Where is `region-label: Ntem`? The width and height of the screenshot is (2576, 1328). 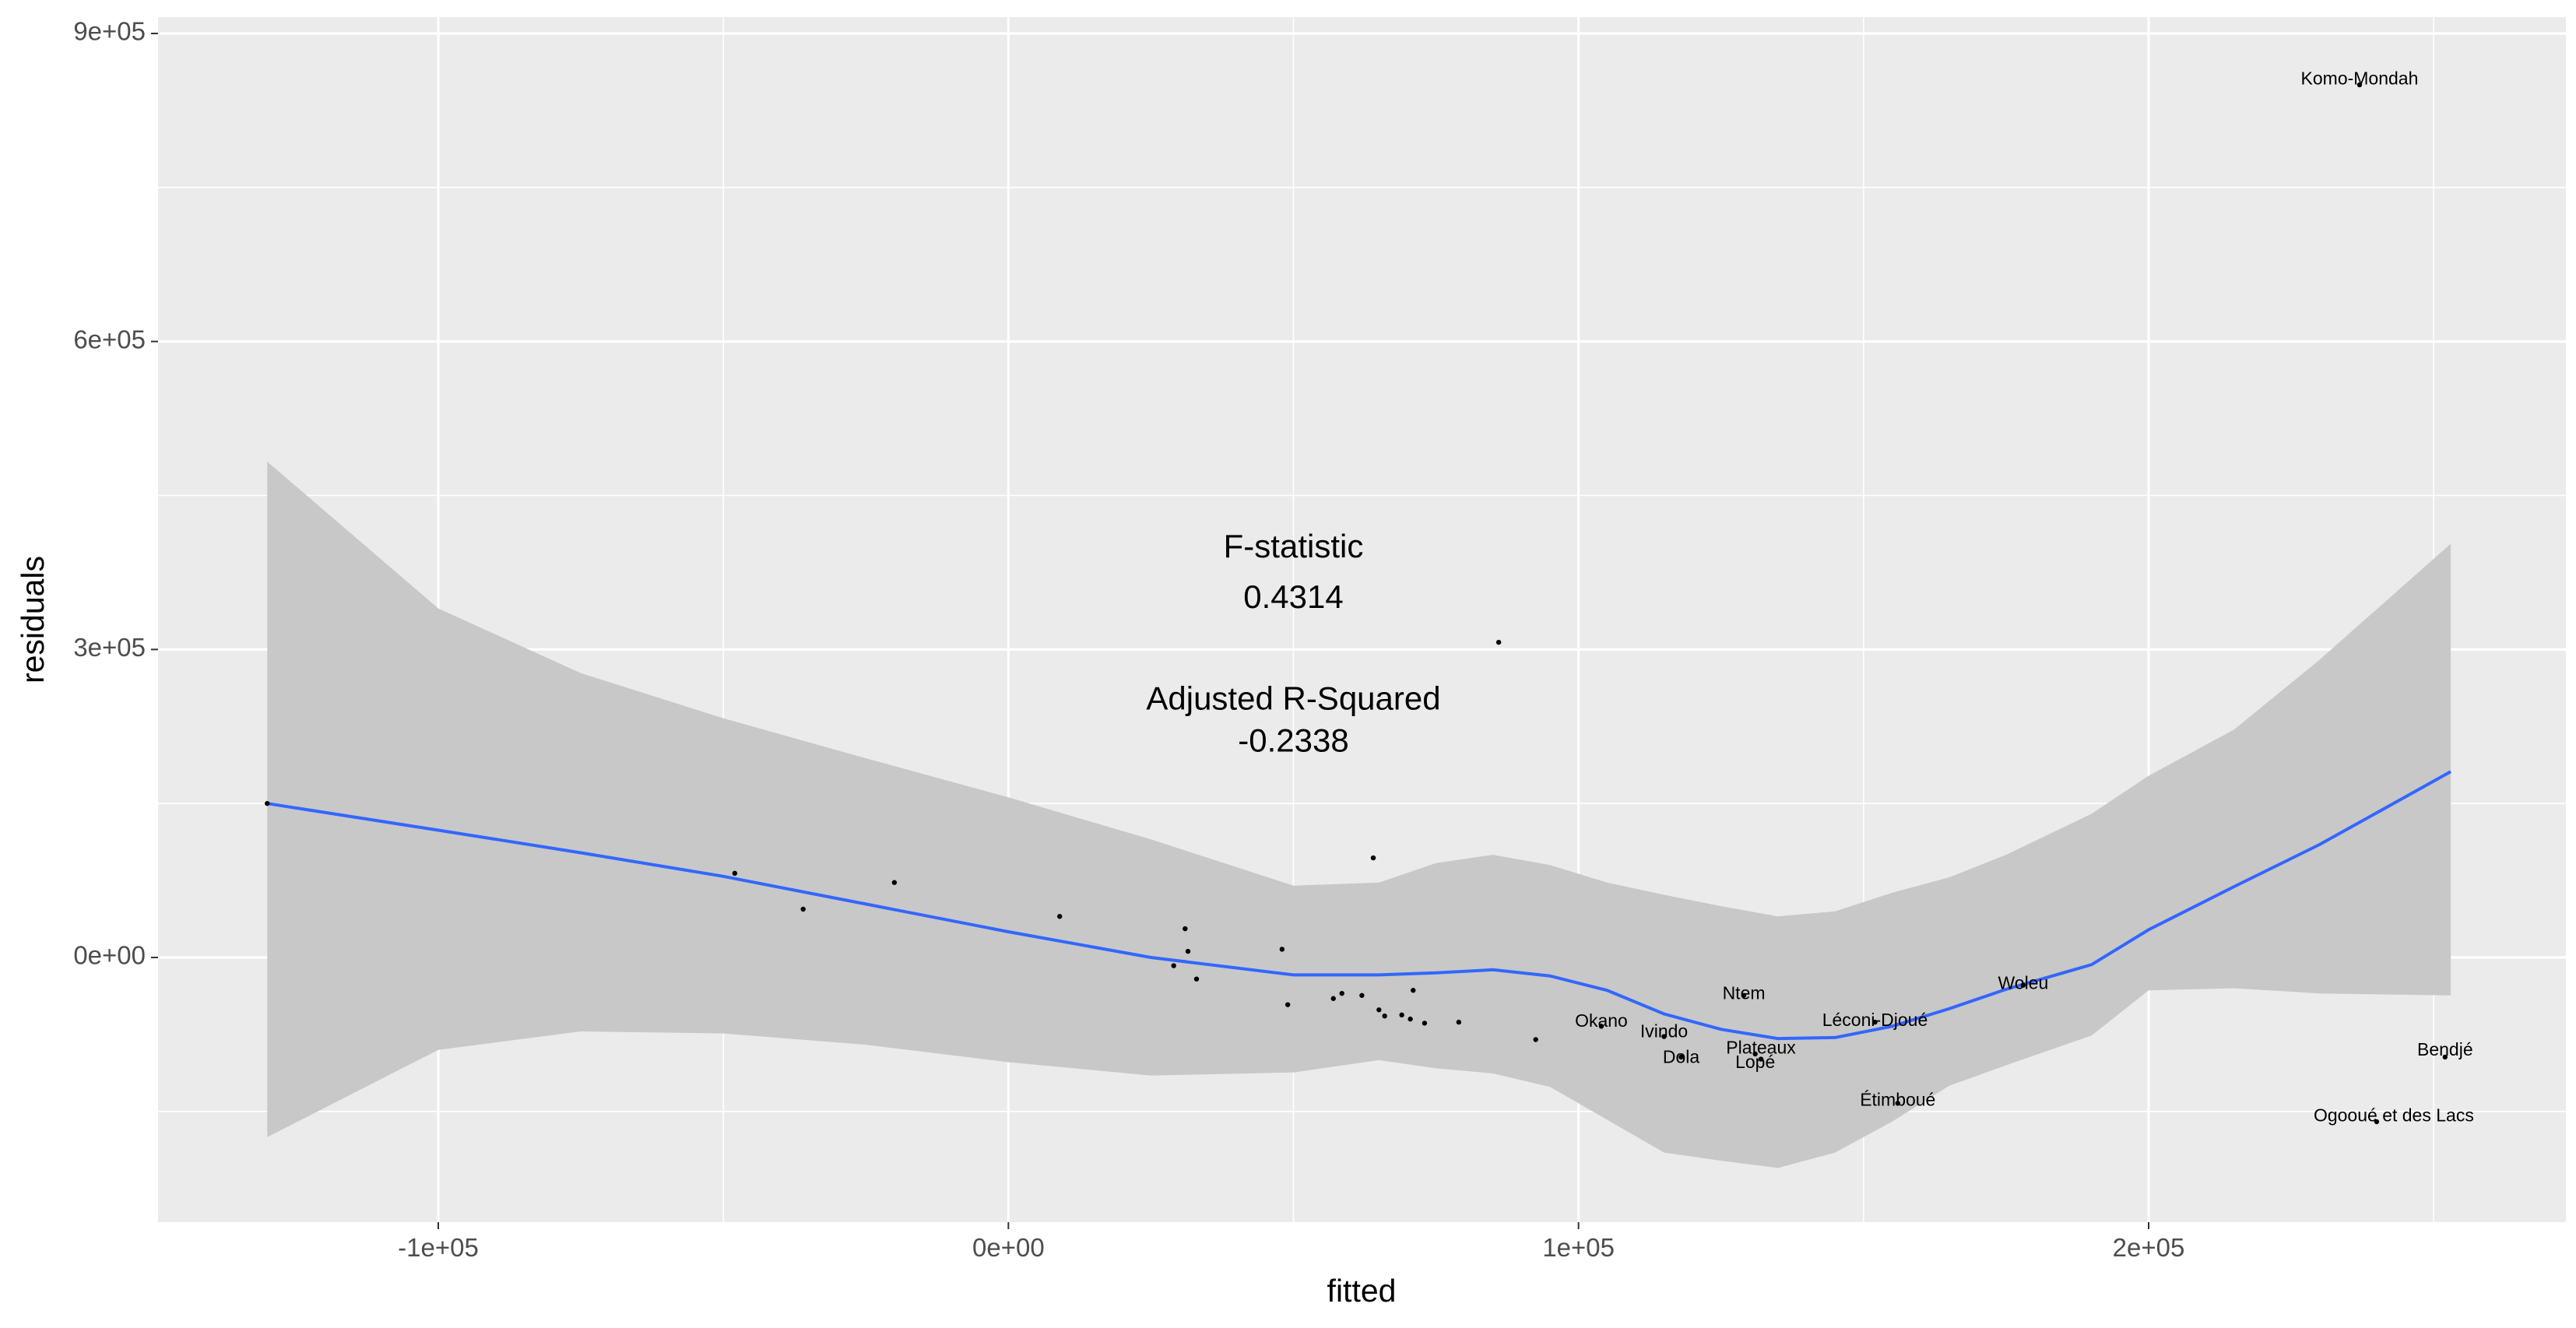 region-label: Ntem is located at coordinates (1745, 993).